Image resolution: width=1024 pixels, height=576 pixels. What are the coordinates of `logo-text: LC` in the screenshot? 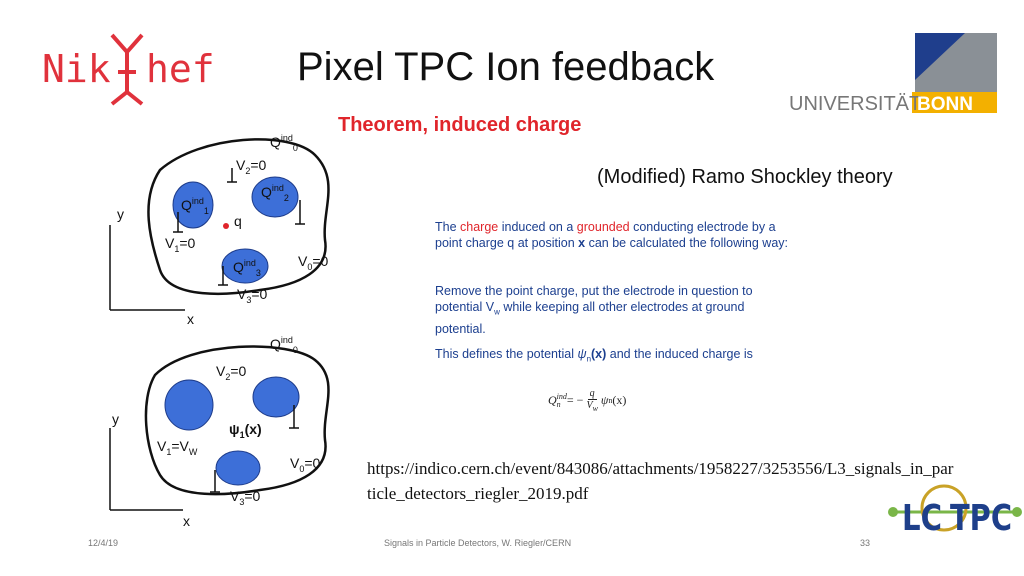 It's located at (922, 518).